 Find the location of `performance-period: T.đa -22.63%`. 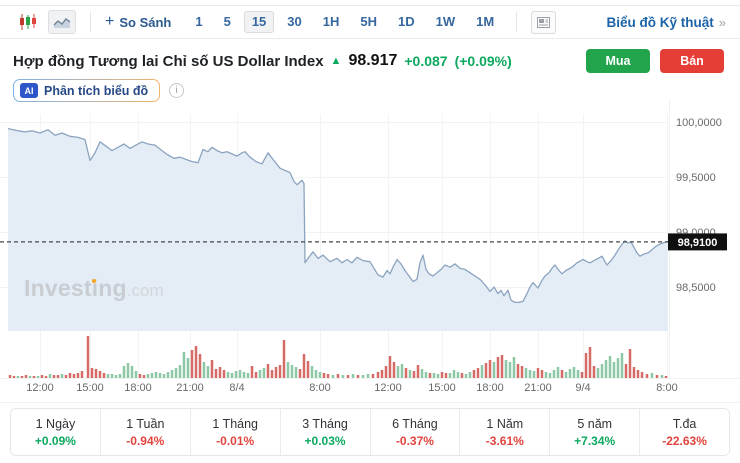

performance-period: T.đa -22.63% is located at coordinates (684, 432).